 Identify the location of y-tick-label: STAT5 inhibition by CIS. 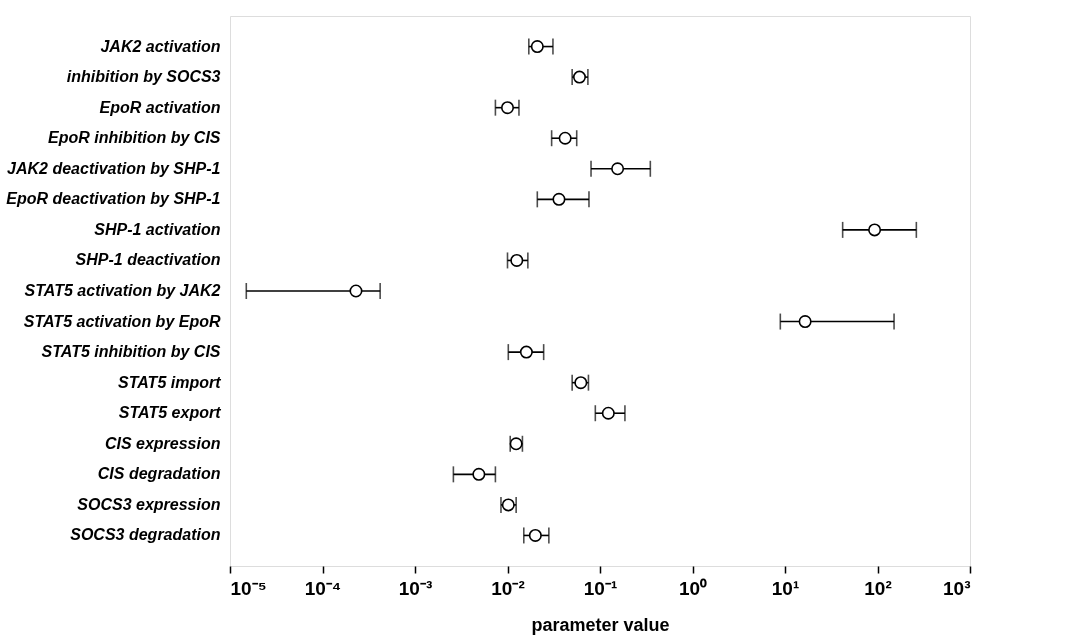
(131, 352).